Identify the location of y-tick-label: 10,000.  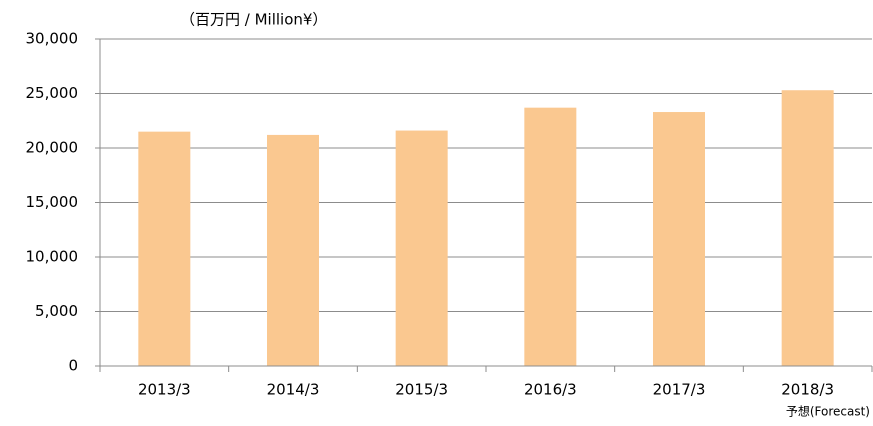
(52, 257).